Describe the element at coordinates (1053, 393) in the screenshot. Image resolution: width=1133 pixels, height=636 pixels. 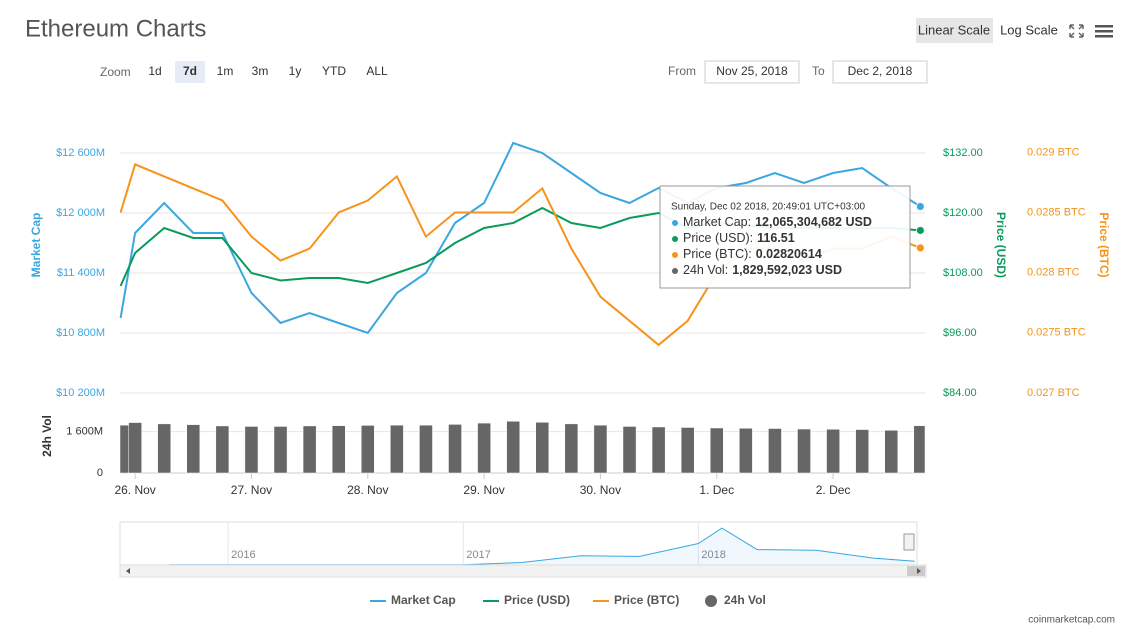
I see `y3-tick-label: 0.027 BTC` at that location.